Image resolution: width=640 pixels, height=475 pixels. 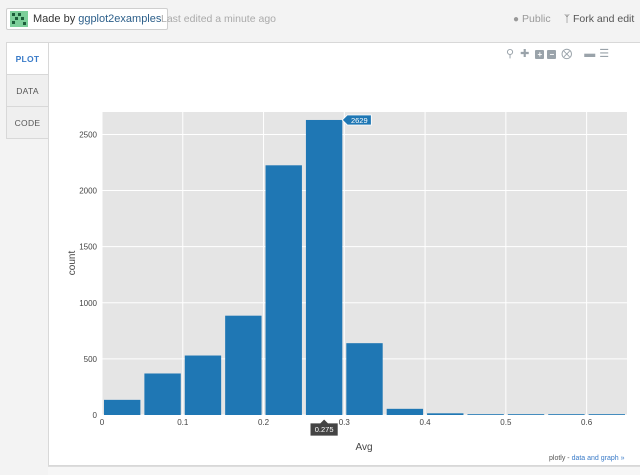 I want to click on hover-closest-icon: ▬, so click(x=590, y=54).